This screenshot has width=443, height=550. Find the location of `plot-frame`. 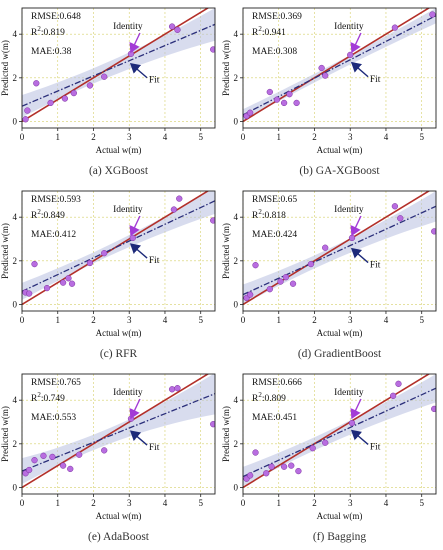

plot-frame is located at coordinates (339, 251).